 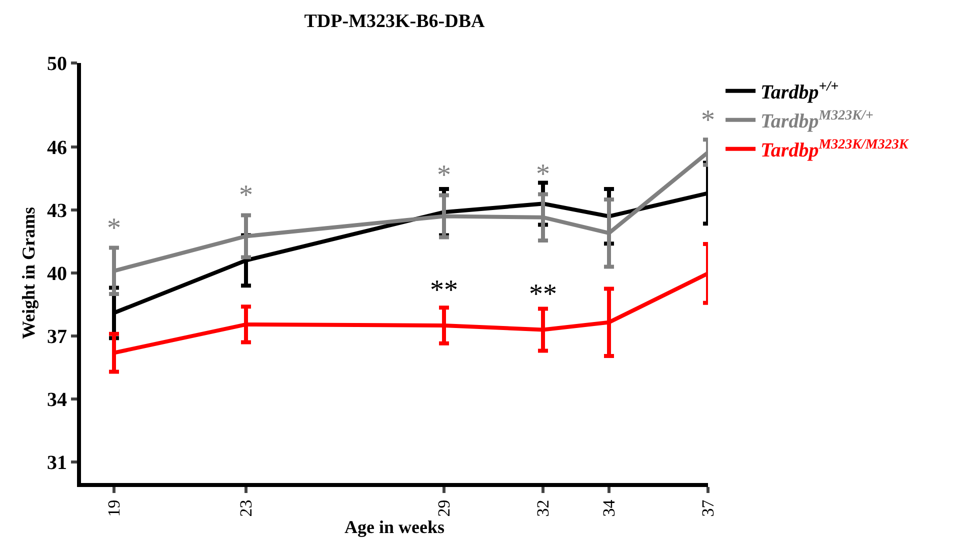 What do you see at coordinates (57, 337) in the screenshot?
I see `y-tick-label: 37` at bounding box center [57, 337].